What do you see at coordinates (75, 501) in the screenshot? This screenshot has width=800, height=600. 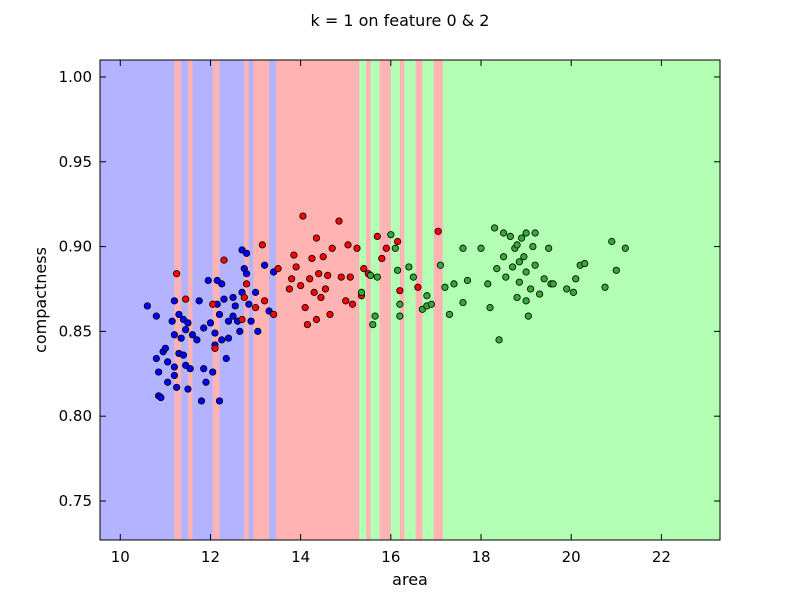 I see `y-tick-label: 0.75` at bounding box center [75, 501].